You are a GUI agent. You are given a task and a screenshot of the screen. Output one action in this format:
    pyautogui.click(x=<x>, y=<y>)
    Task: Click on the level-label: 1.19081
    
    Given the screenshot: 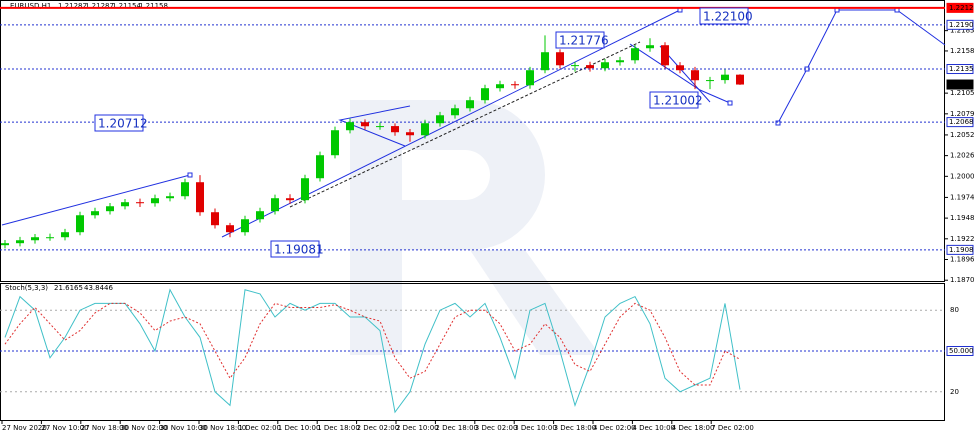 What is the action you would take?
    pyautogui.click(x=961, y=250)
    